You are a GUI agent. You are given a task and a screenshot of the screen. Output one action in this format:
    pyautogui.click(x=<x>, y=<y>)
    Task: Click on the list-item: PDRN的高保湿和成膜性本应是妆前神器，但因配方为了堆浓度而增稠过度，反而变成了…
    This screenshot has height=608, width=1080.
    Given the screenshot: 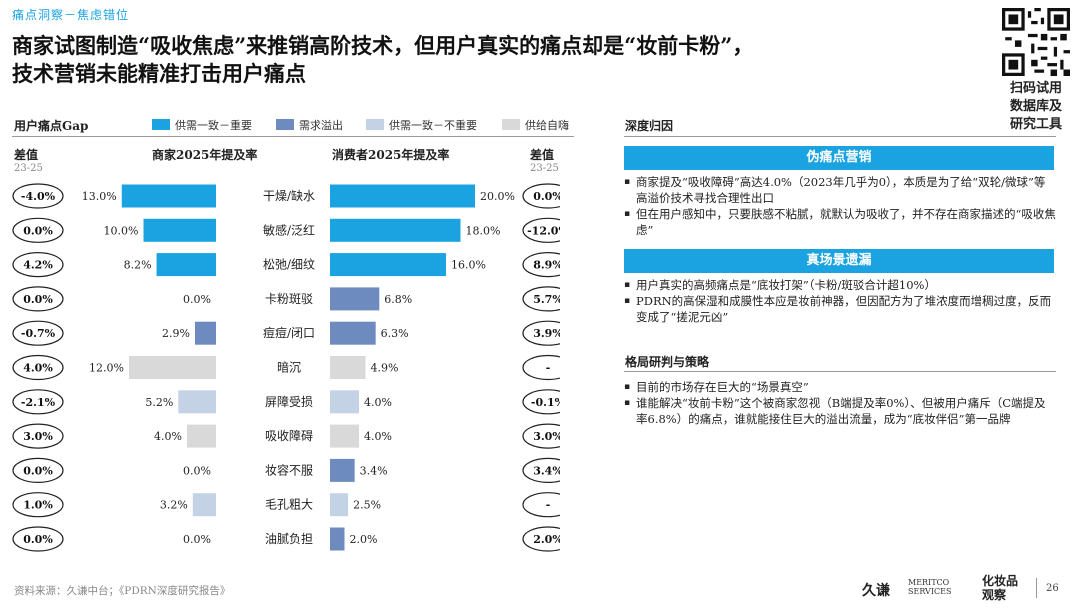 What is the action you would take?
    pyautogui.click(x=840, y=309)
    